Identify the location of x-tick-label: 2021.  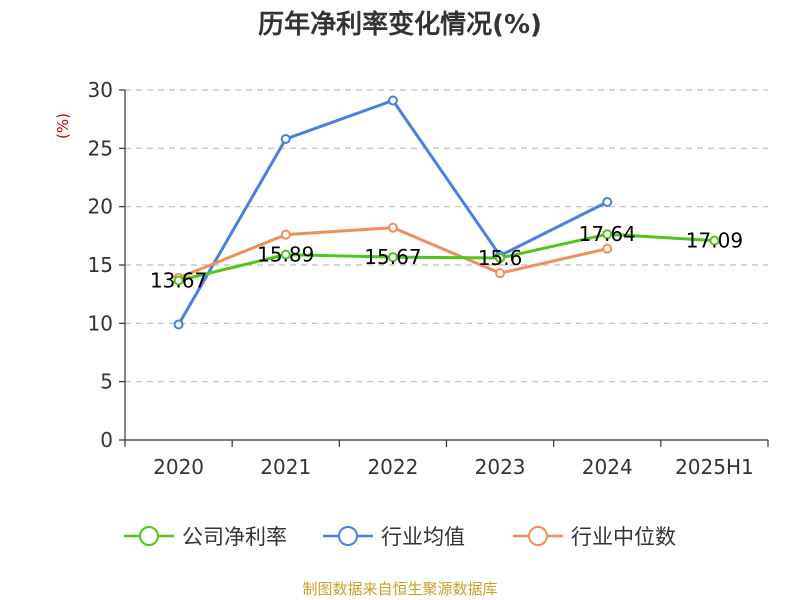
(285, 467).